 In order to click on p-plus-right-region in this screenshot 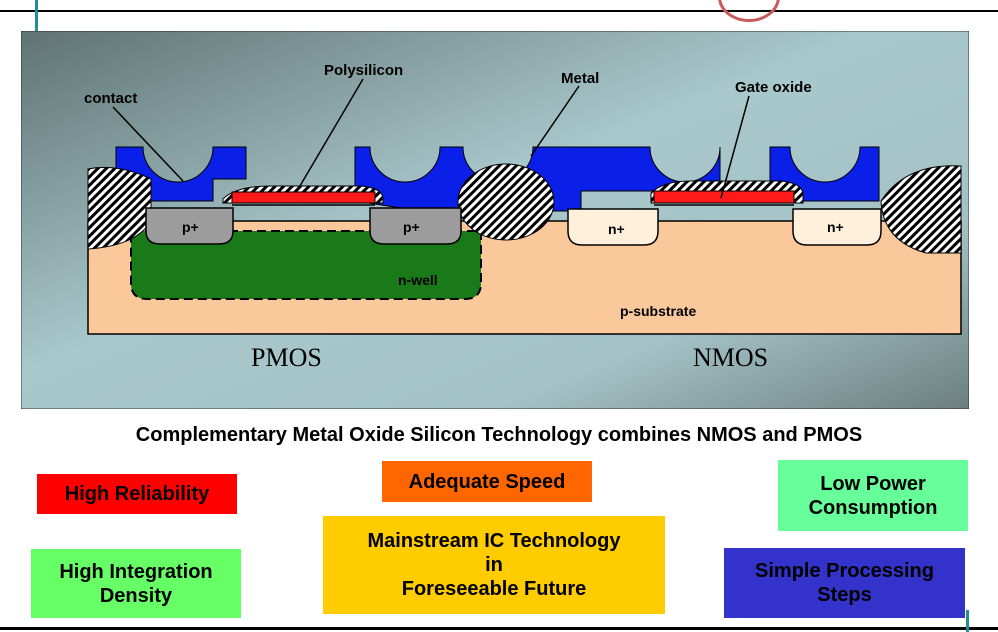, I will do `click(415, 226)`.